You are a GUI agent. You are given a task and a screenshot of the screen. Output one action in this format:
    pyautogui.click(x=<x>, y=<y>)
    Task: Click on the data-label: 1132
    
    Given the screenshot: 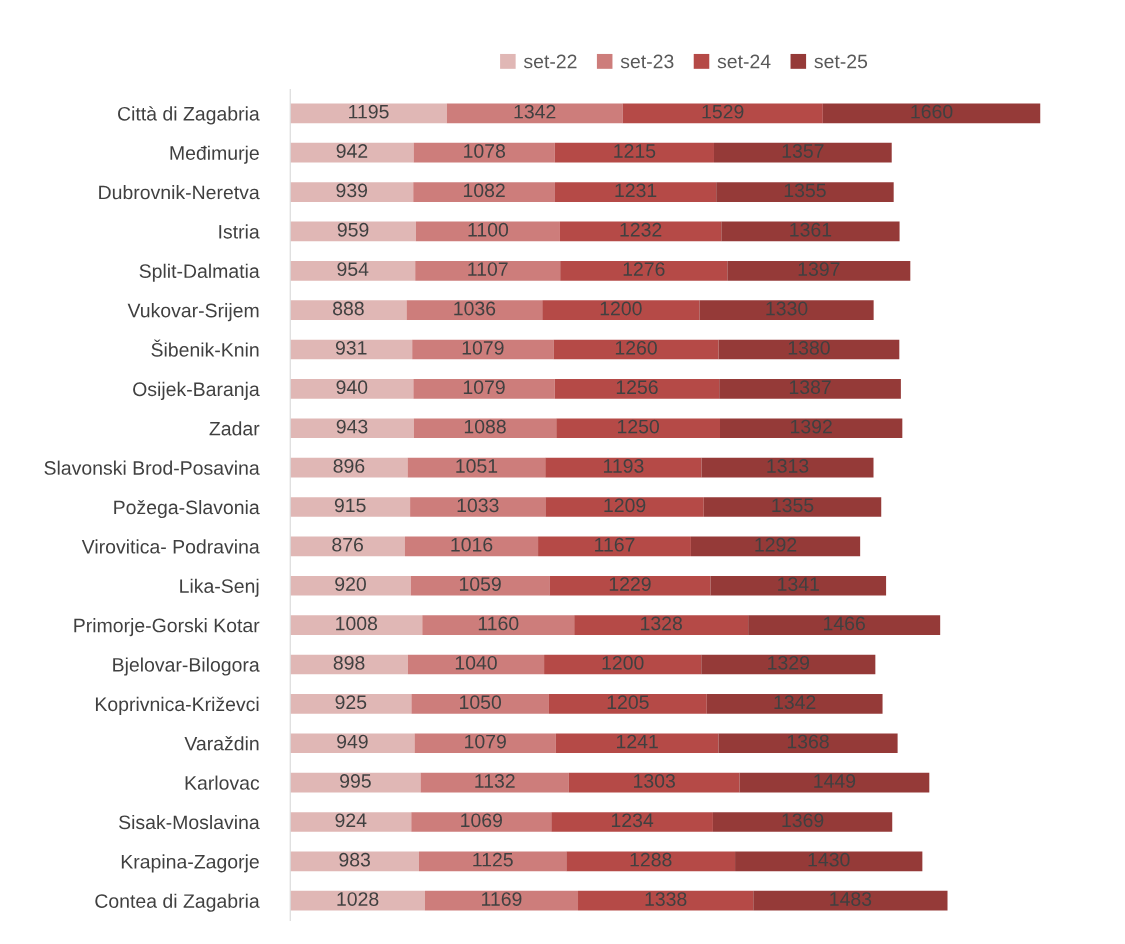 What is the action you would take?
    pyautogui.click(x=495, y=781)
    